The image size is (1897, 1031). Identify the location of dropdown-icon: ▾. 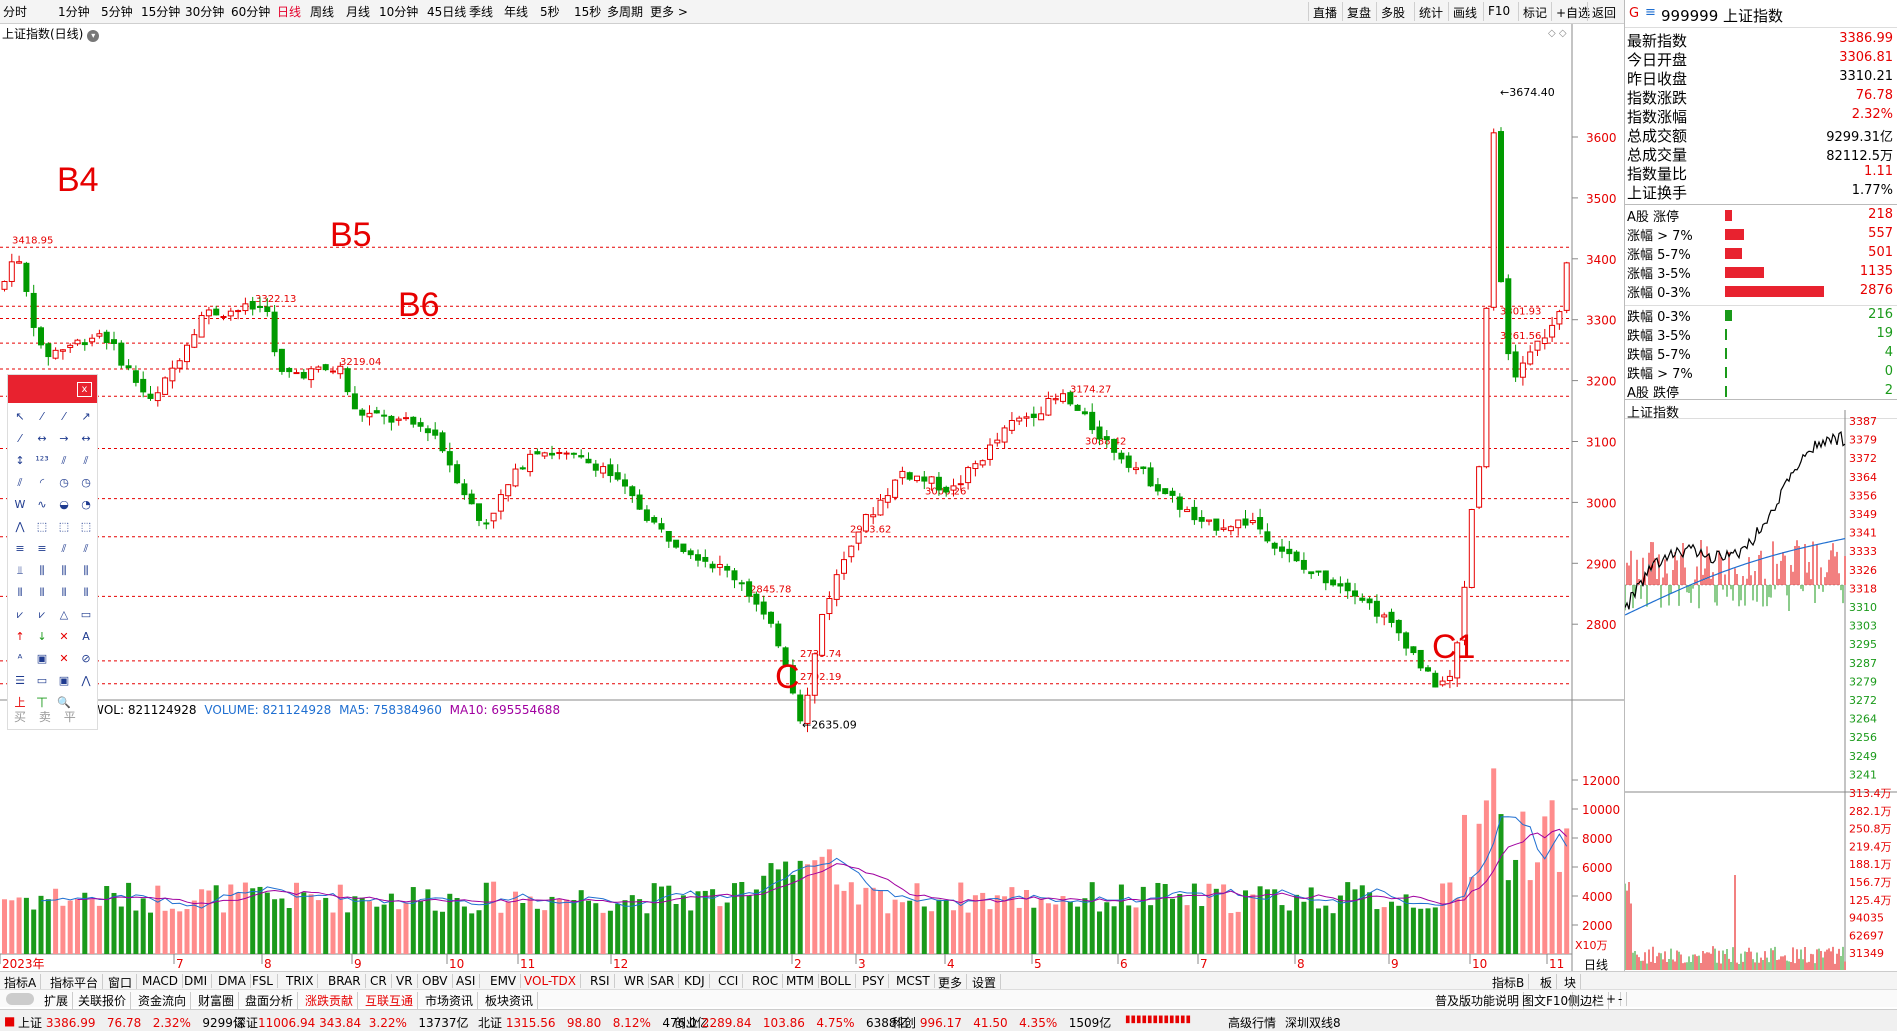
(93, 36).